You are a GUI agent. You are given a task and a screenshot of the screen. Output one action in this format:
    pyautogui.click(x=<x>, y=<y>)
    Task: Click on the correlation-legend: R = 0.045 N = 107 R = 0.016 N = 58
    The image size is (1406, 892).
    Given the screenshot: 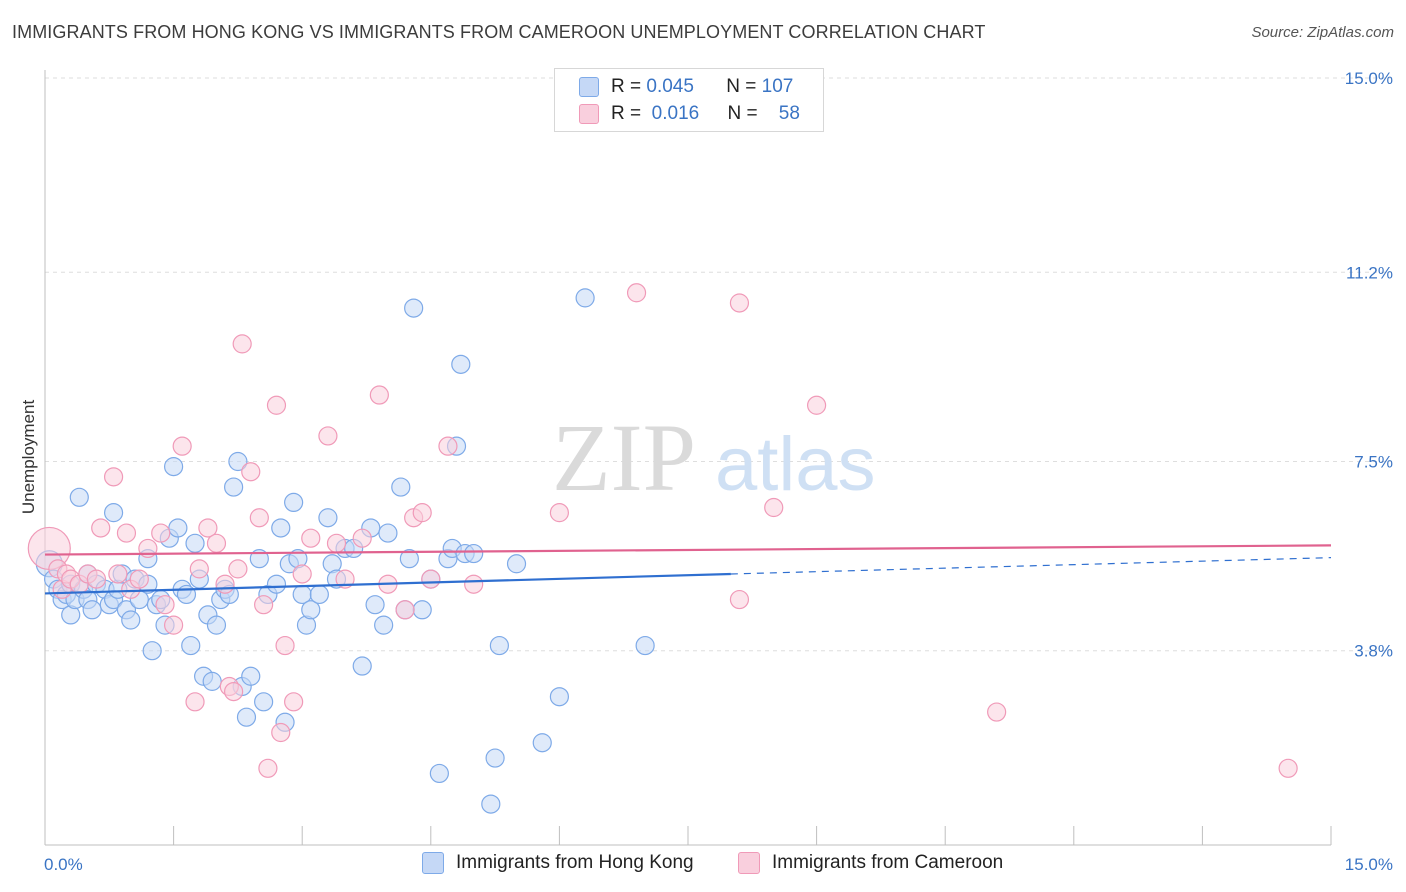 What is the action you would take?
    pyautogui.click(x=689, y=100)
    